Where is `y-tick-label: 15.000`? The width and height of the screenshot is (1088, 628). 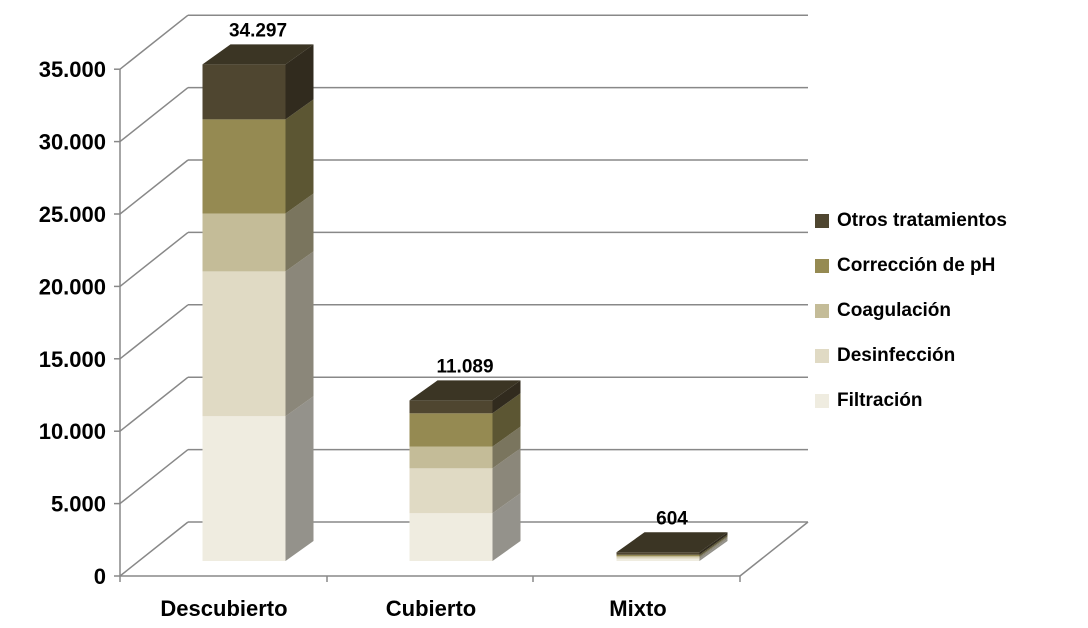 y-tick-label: 15.000 is located at coordinates (72, 359).